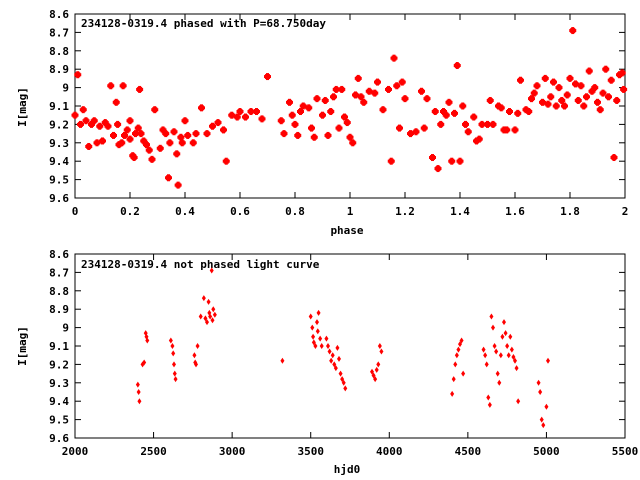 Image resolution: width=640 pixels, height=480 pixels. What do you see at coordinates (59, 180) in the screenshot?
I see `y-tick-label: 9.5` at bounding box center [59, 180].